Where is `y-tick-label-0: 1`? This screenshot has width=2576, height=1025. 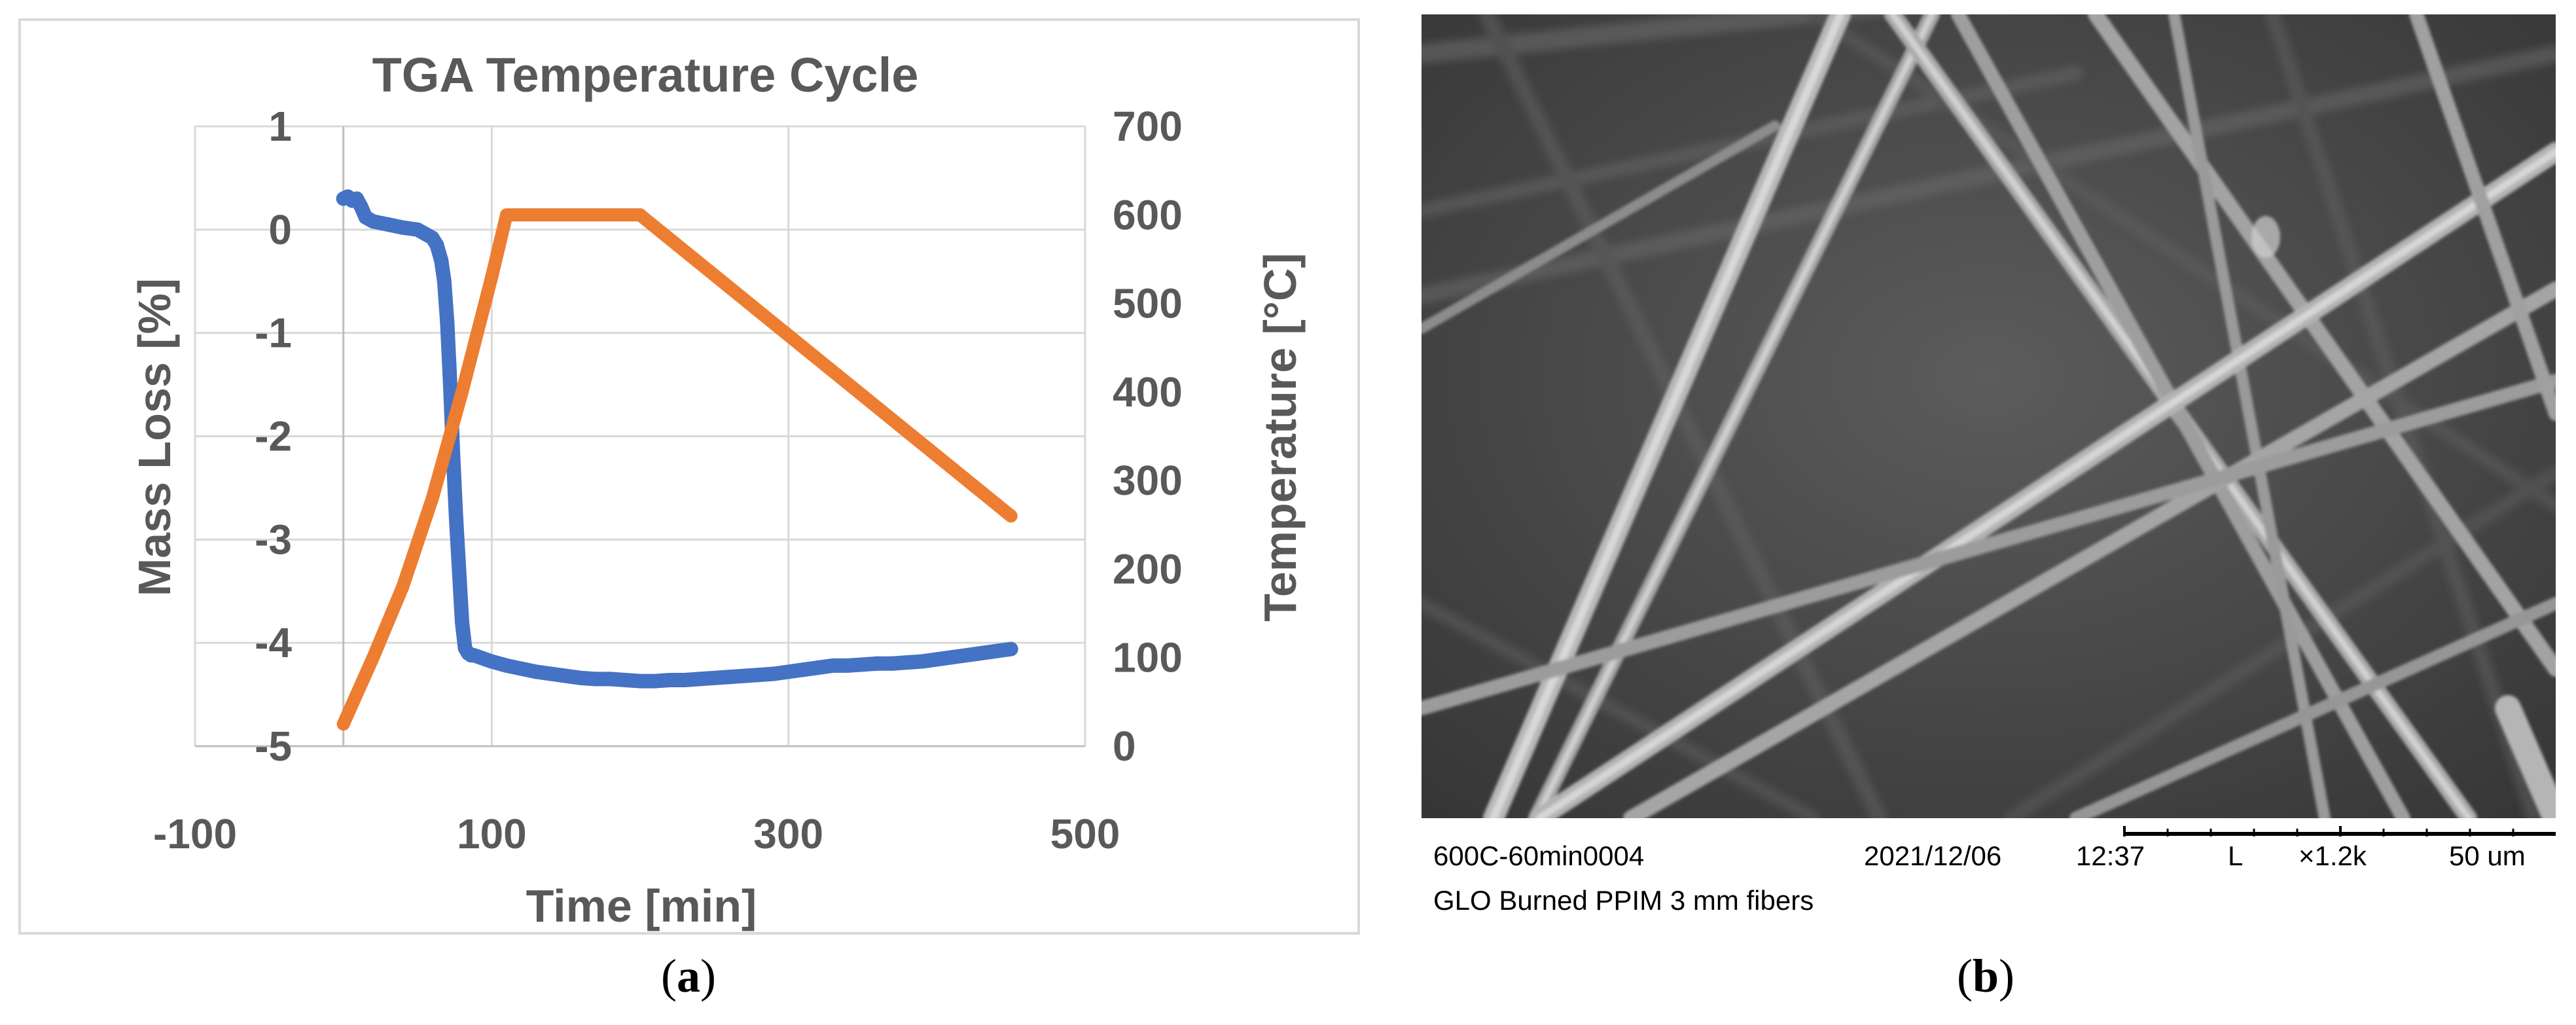 y-tick-label-0: 1 is located at coordinates (280, 127).